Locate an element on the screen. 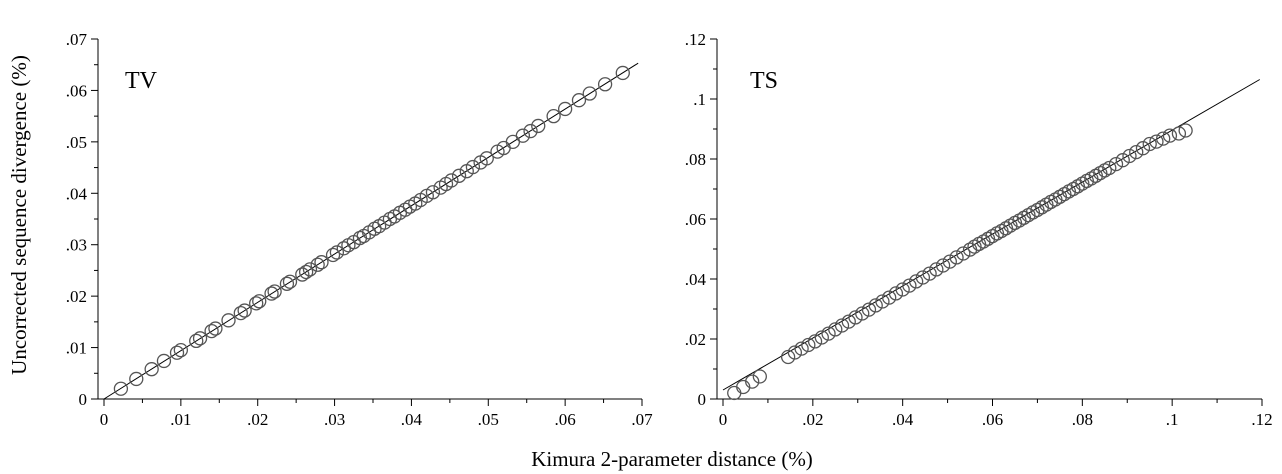 Image resolution: width=1282 pixels, height=474 pixels. tv-y-tick-label: .02 is located at coordinates (76, 296).